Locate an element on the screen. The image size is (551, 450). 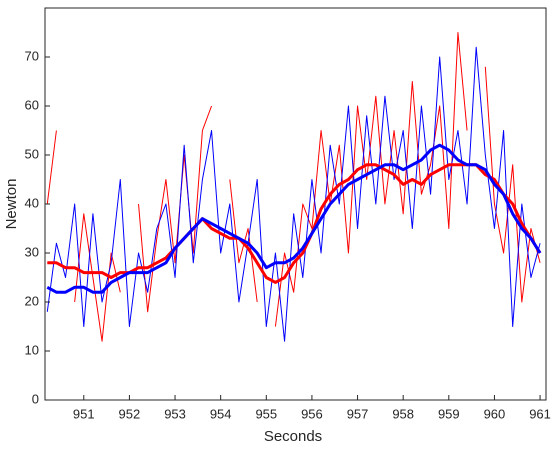
y-tick-label: 10 is located at coordinates (32, 349).